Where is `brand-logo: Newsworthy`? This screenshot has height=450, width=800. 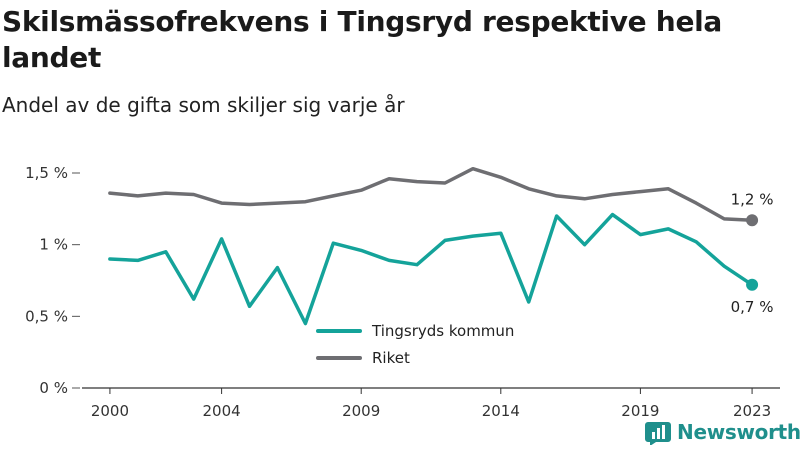
brand-logo: Newsworthy is located at coordinates (722, 432).